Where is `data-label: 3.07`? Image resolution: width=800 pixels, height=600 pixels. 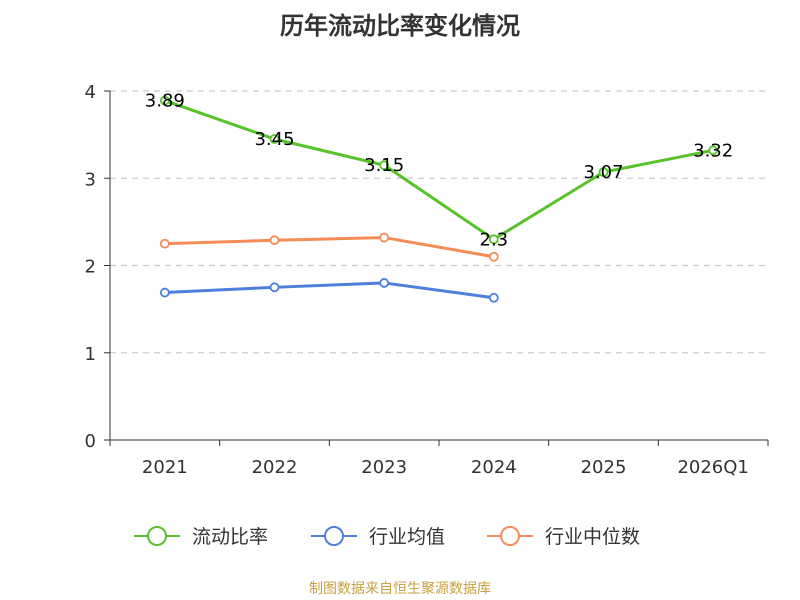
data-label: 3.07 is located at coordinates (603, 172).